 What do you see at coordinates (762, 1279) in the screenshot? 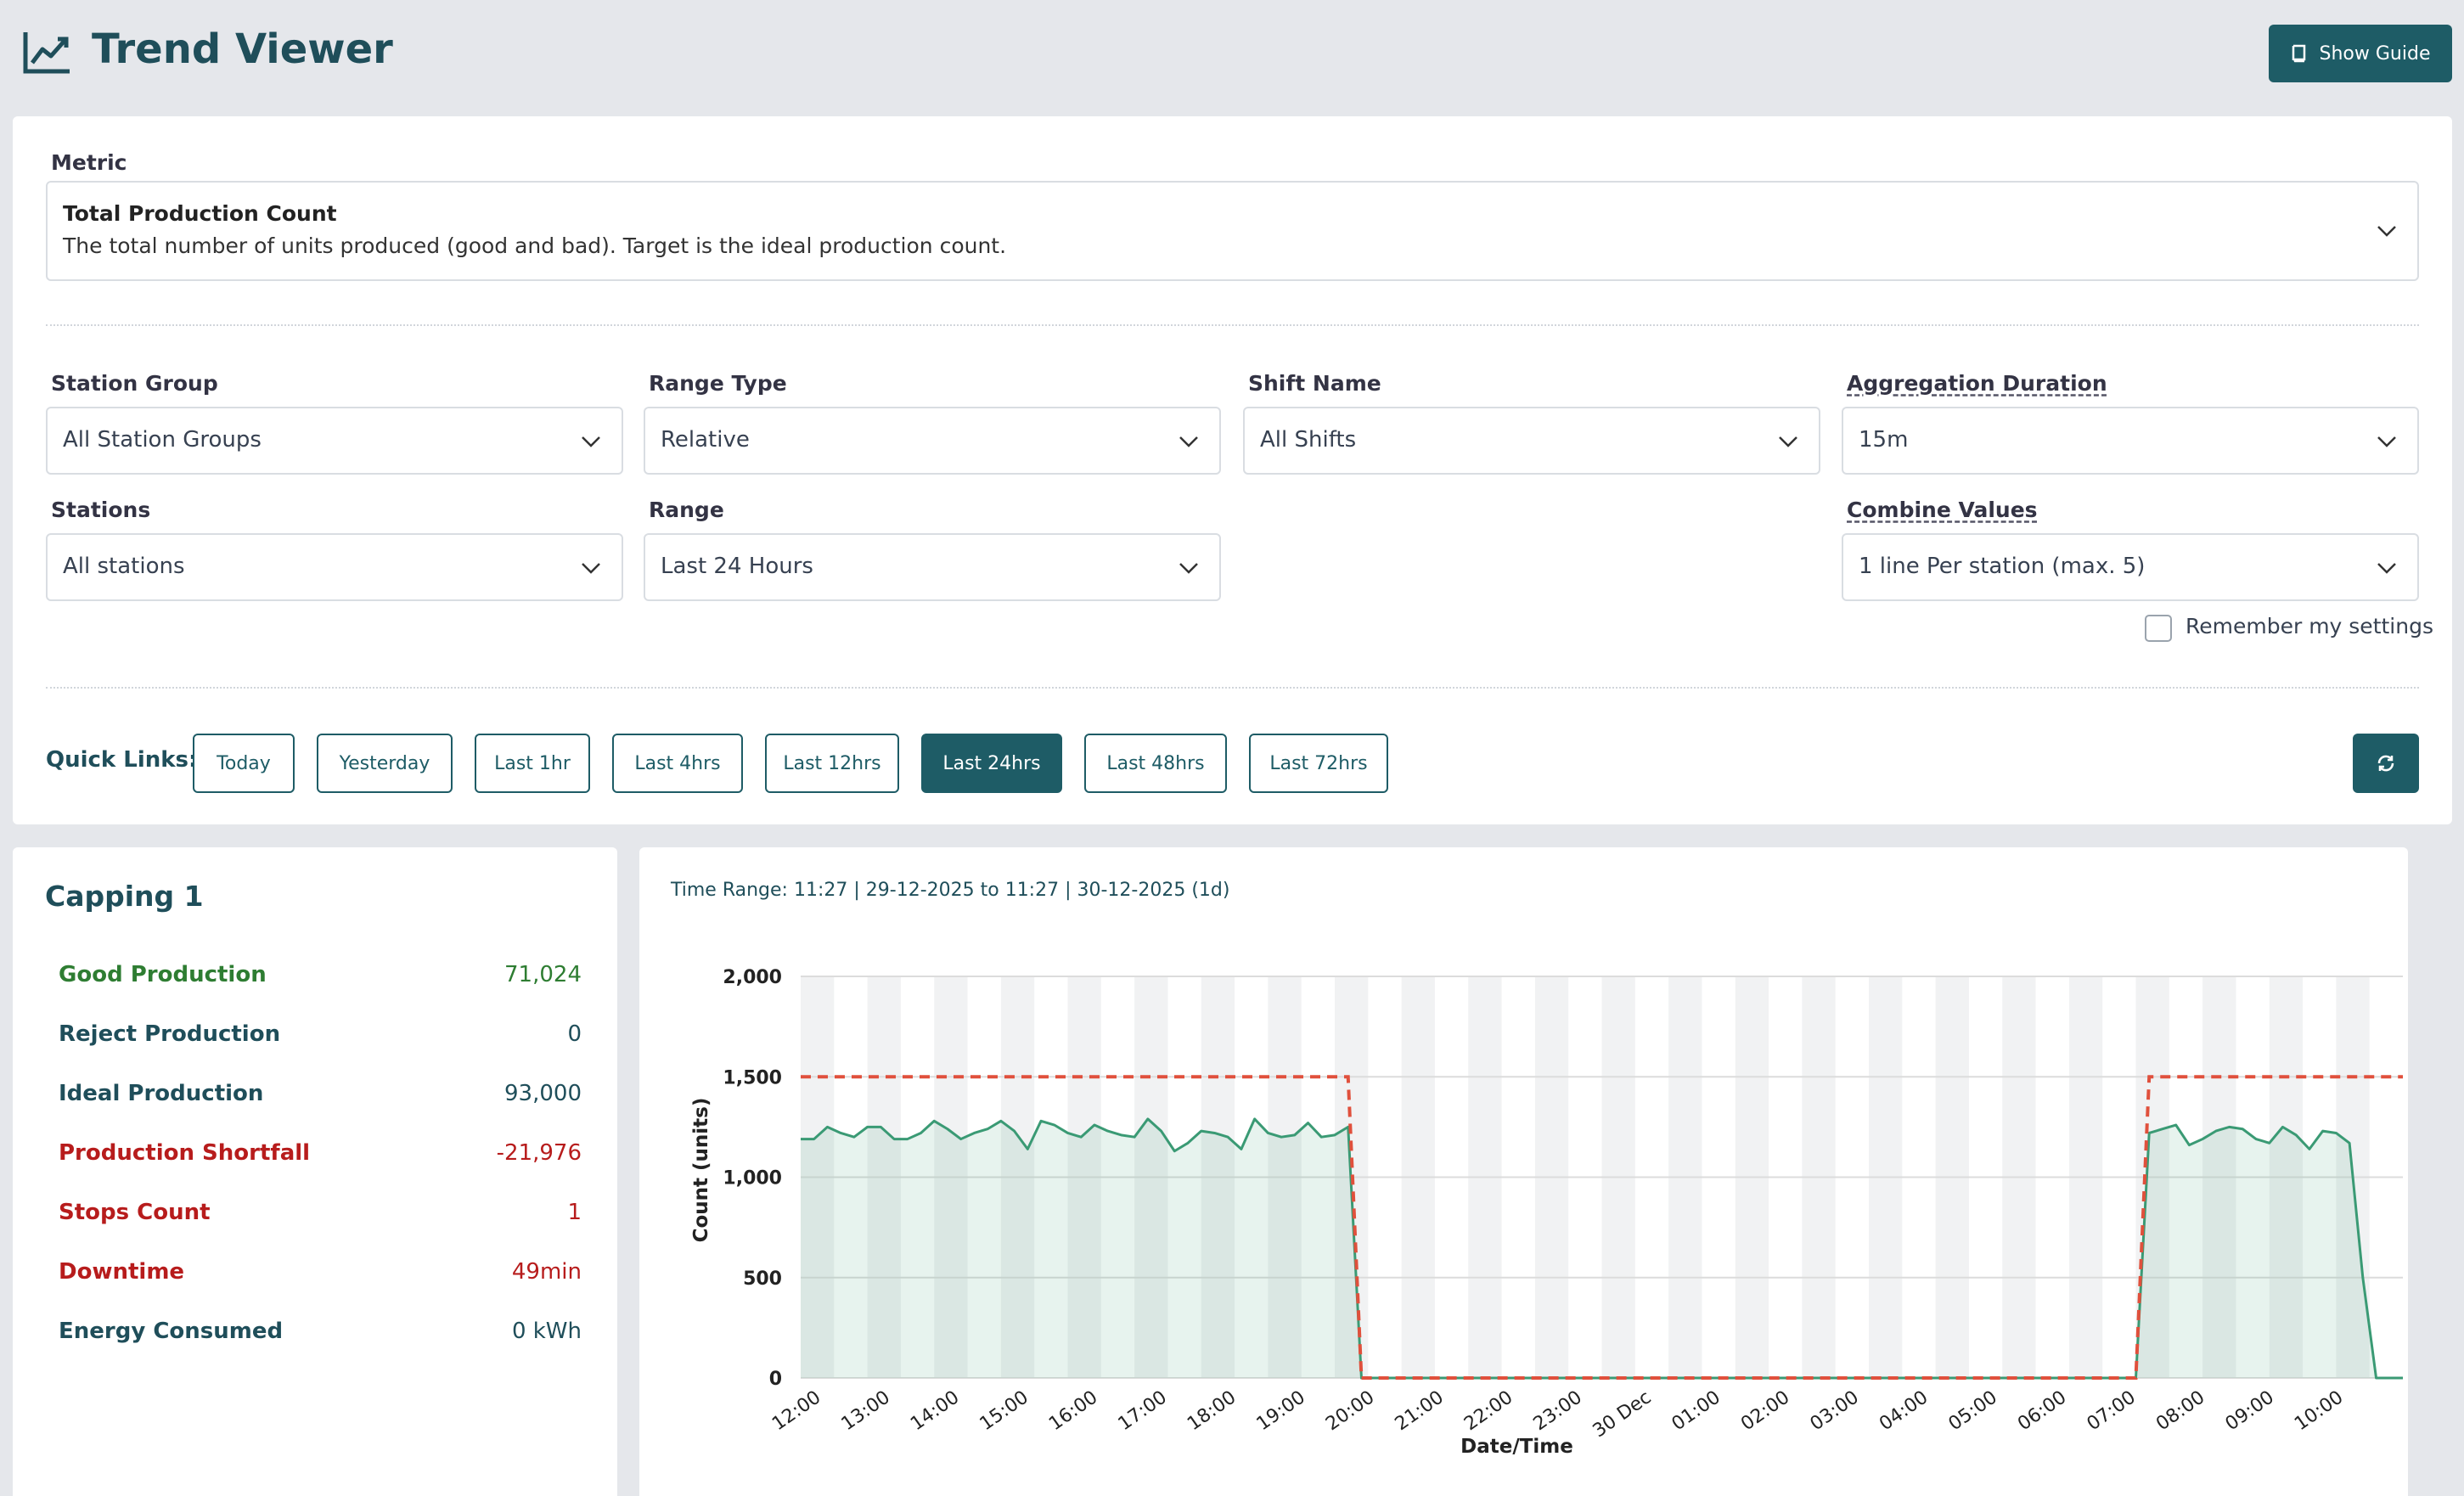
I see `y-tick-label: 500` at bounding box center [762, 1279].